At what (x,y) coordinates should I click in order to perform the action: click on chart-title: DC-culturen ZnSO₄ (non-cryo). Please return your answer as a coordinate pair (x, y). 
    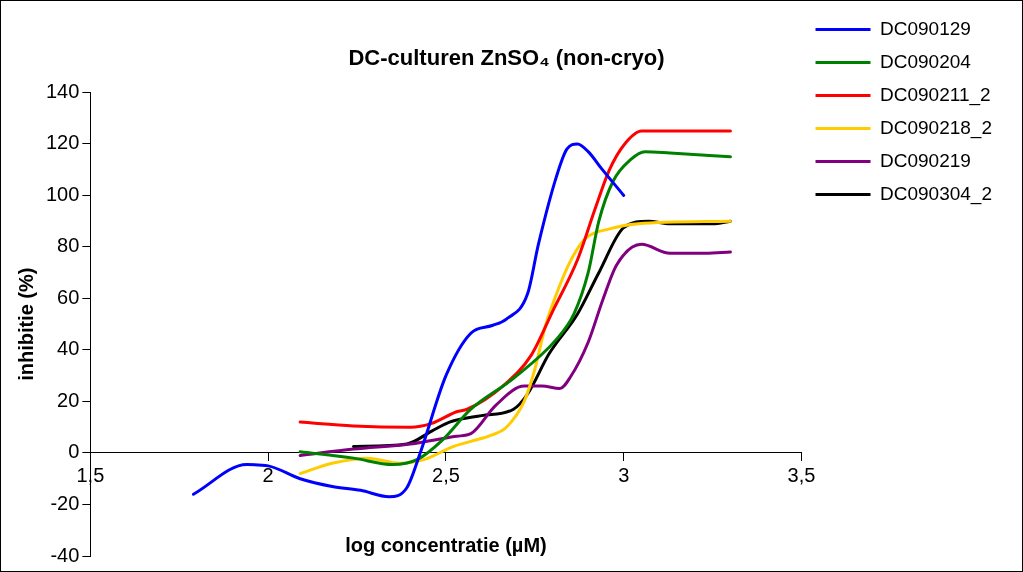
    Looking at the image, I should click on (506, 58).